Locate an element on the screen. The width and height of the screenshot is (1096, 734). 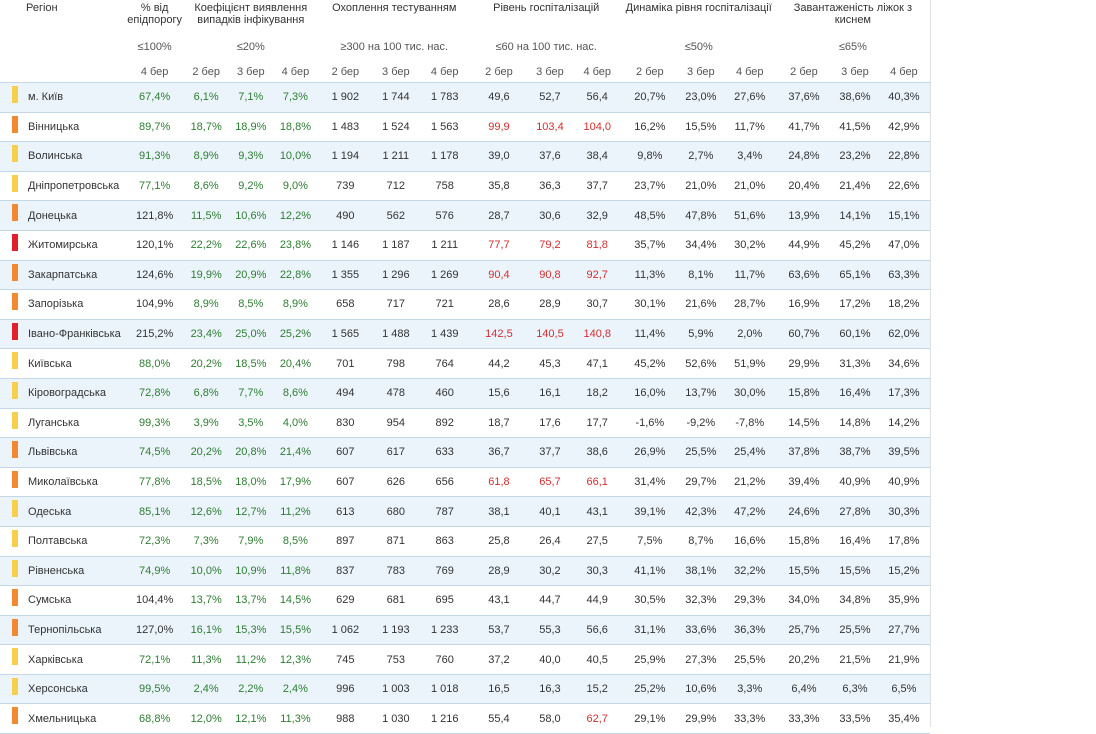
value-cell: 21,4% is located at coordinates (295, 452).